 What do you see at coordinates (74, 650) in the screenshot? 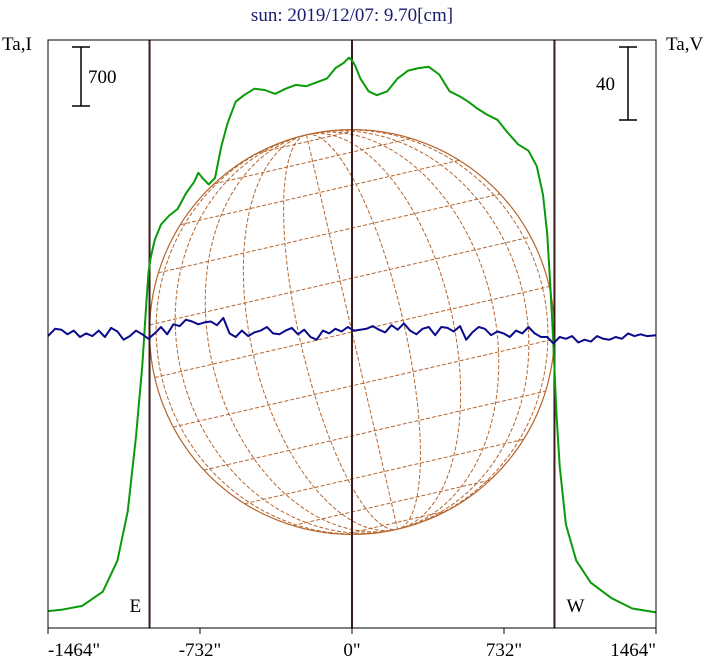
I see `x-tick-label: -1464"` at bounding box center [74, 650].